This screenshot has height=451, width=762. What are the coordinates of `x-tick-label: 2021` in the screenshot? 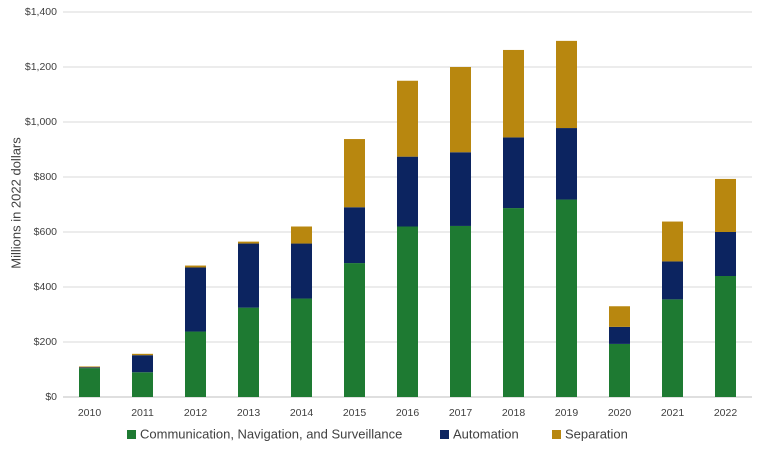 It's located at (673, 413).